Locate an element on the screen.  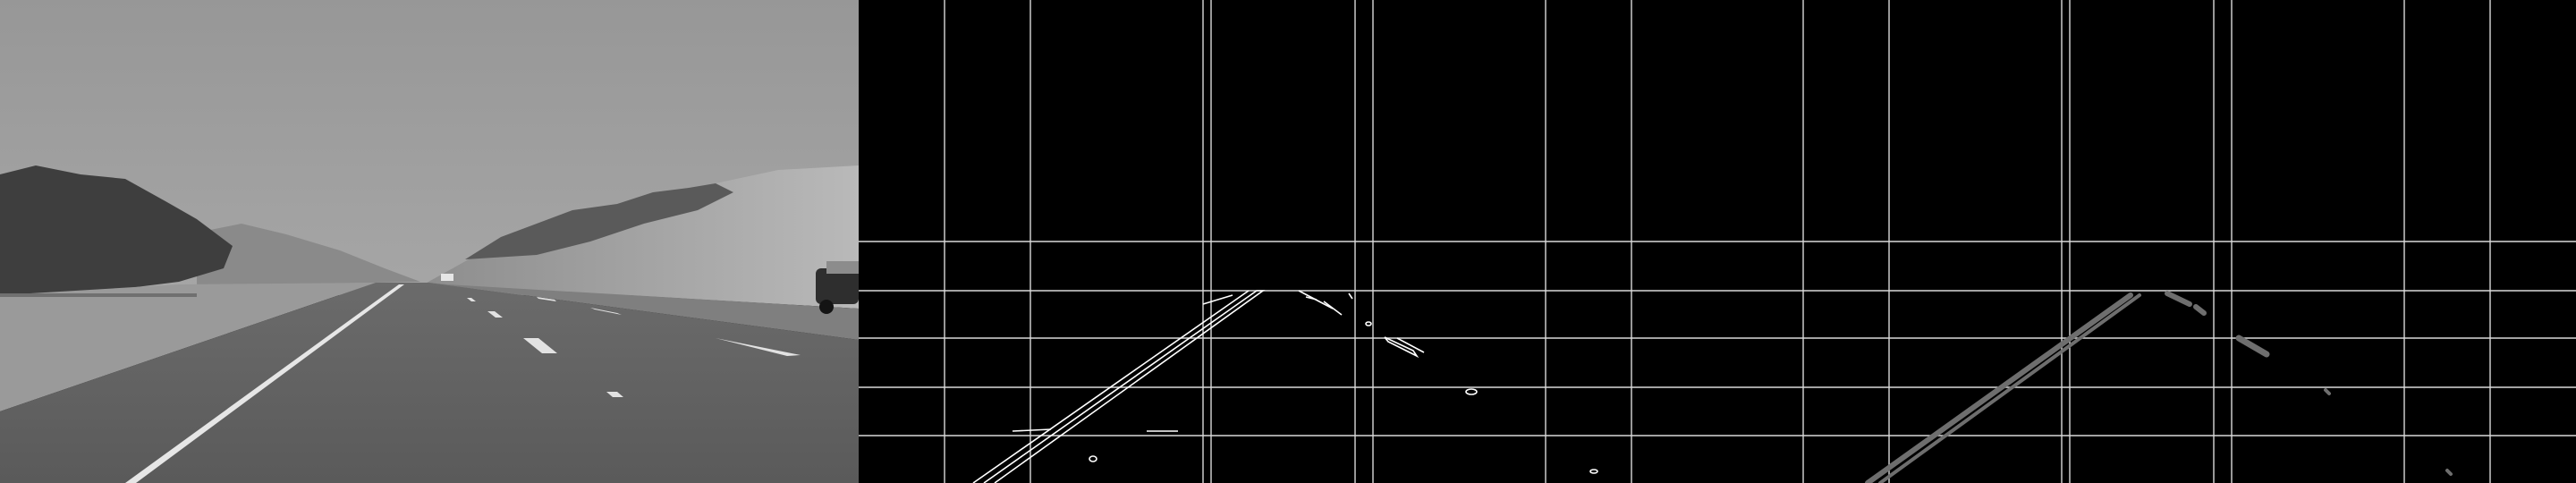
hough-segments is located at coordinates (2159, 388).